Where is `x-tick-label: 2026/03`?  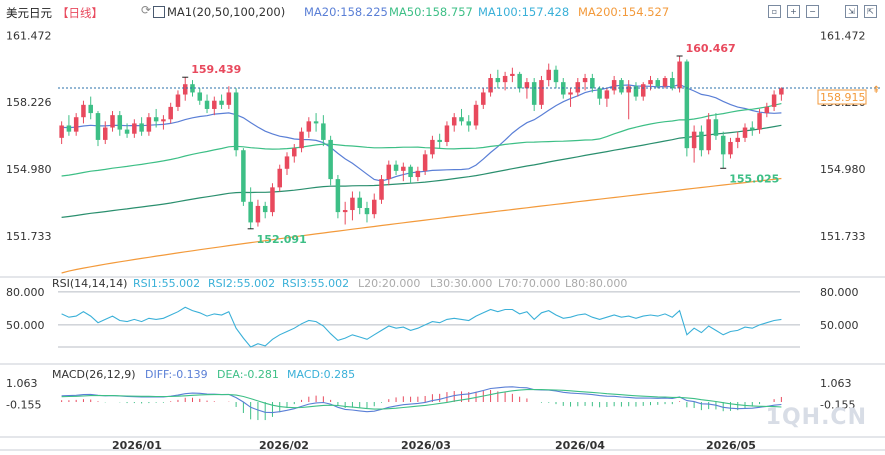 x-tick-label: 2026/03 is located at coordinates (426, 445).